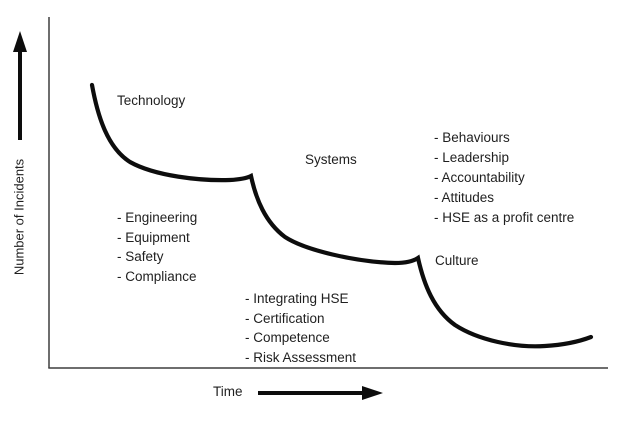 Image resolution: width=632 pixels, height=428 pixels. I want to click on phase-list-item: - Equipment, so click(153, 237).